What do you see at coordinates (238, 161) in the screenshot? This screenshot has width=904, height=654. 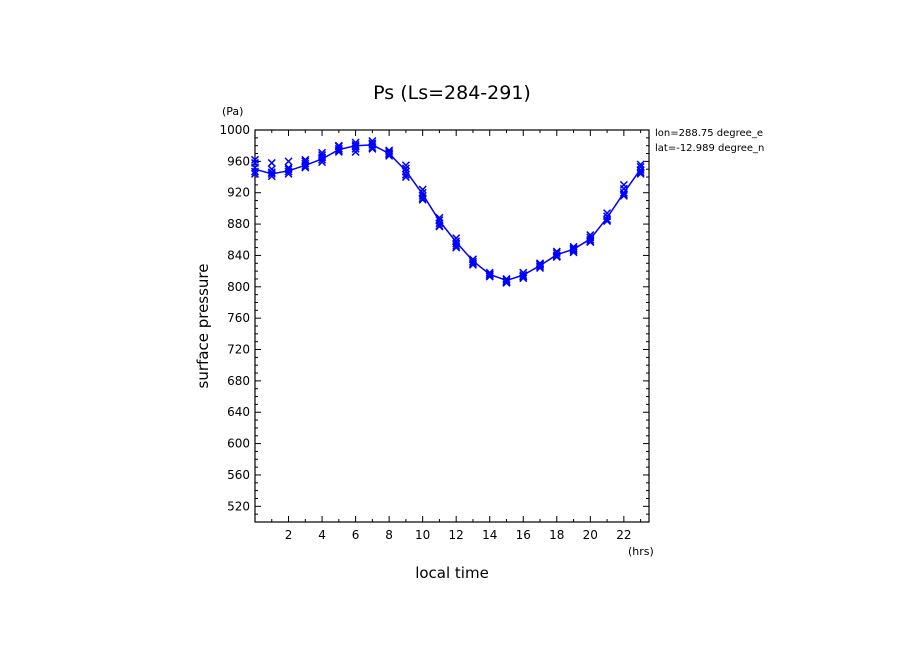 I see `y-tick-label: 960` at bounding box center [238, 161].